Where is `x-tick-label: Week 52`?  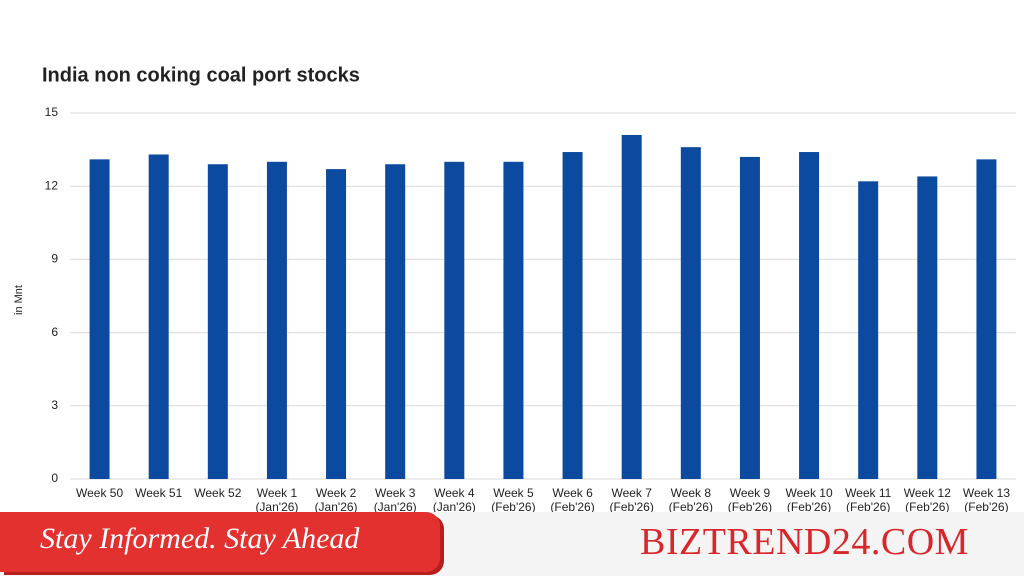 x-tick-label: Week 52 is located at coordinates (217, 493).